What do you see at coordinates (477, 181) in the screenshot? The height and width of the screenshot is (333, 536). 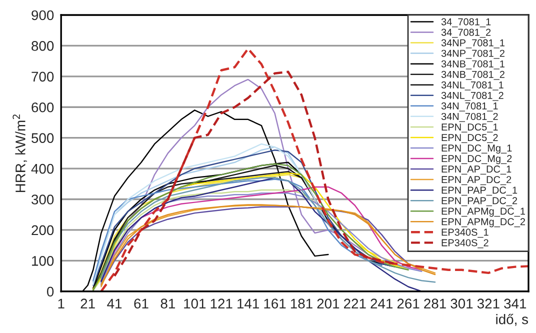 I see `legend-label: EPN_AP_DC_2` at bounding box center [477, 181].